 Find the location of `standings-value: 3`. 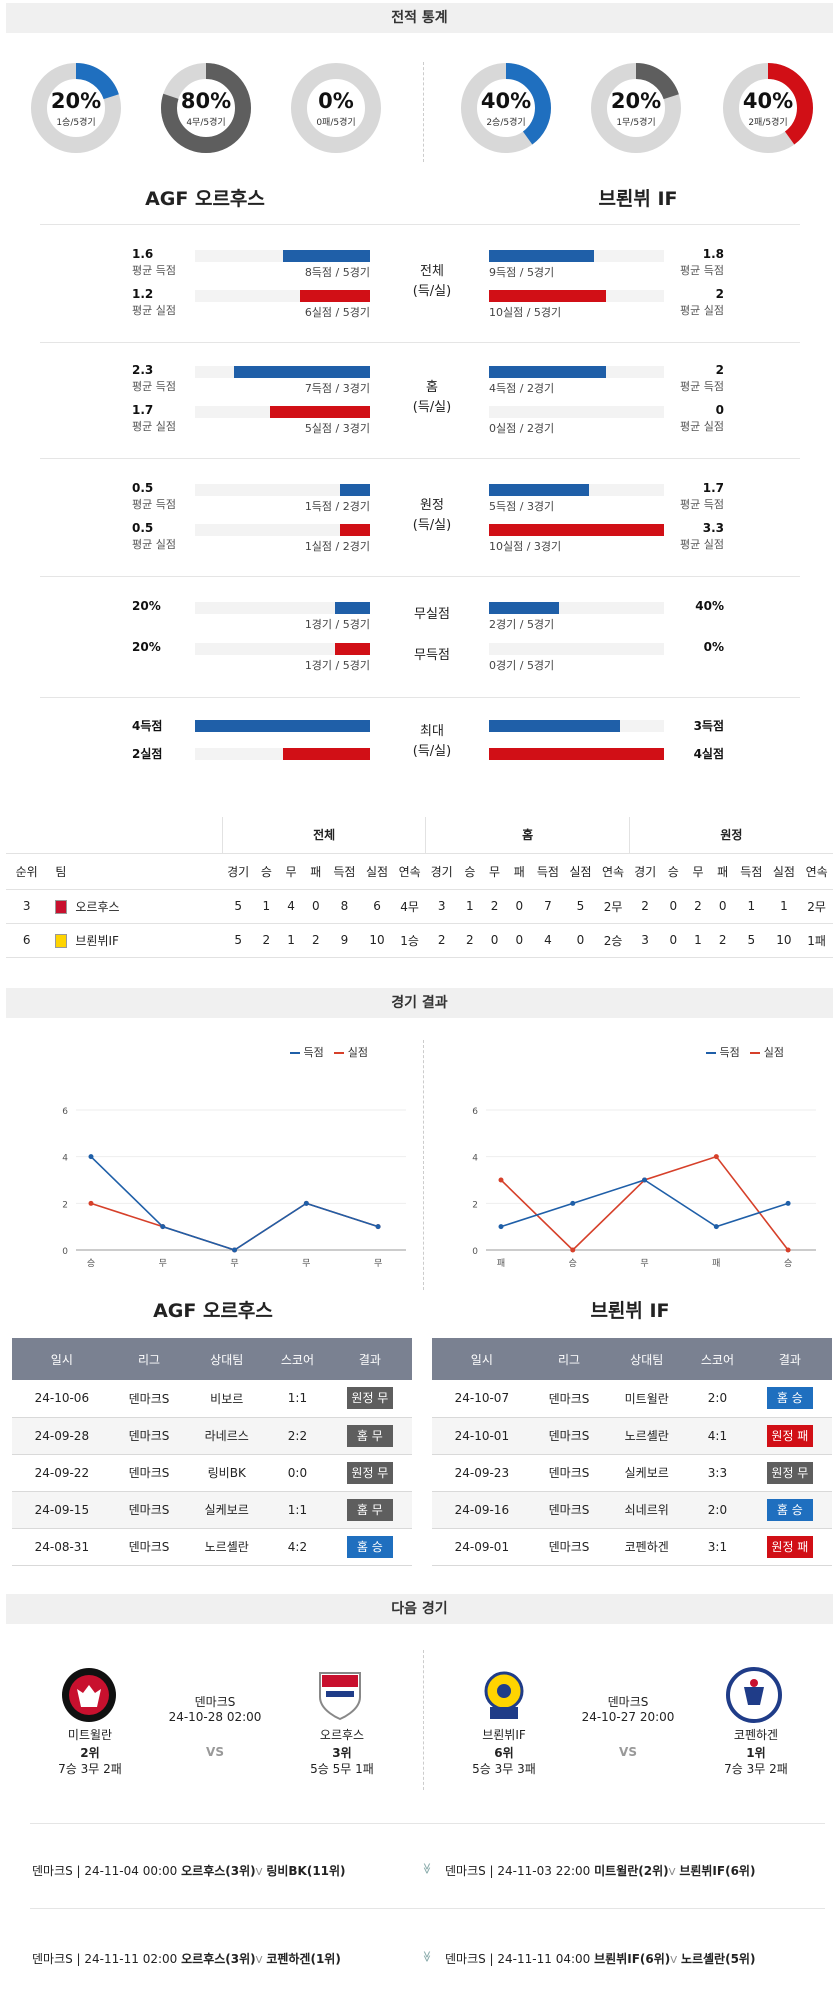

standings-value: 3 is located at coordinates (645, 940).